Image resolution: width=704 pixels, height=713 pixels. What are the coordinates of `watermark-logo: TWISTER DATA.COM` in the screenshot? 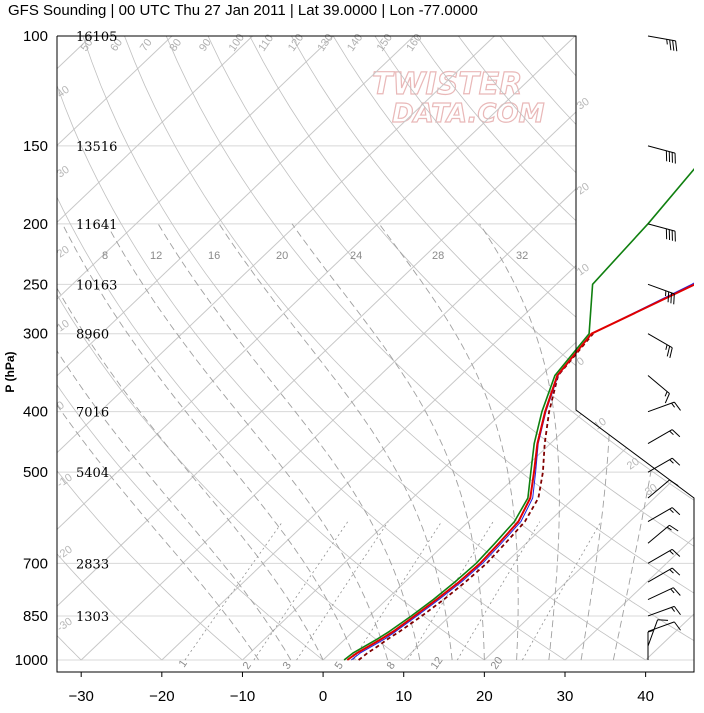 It's located at (458, 97).